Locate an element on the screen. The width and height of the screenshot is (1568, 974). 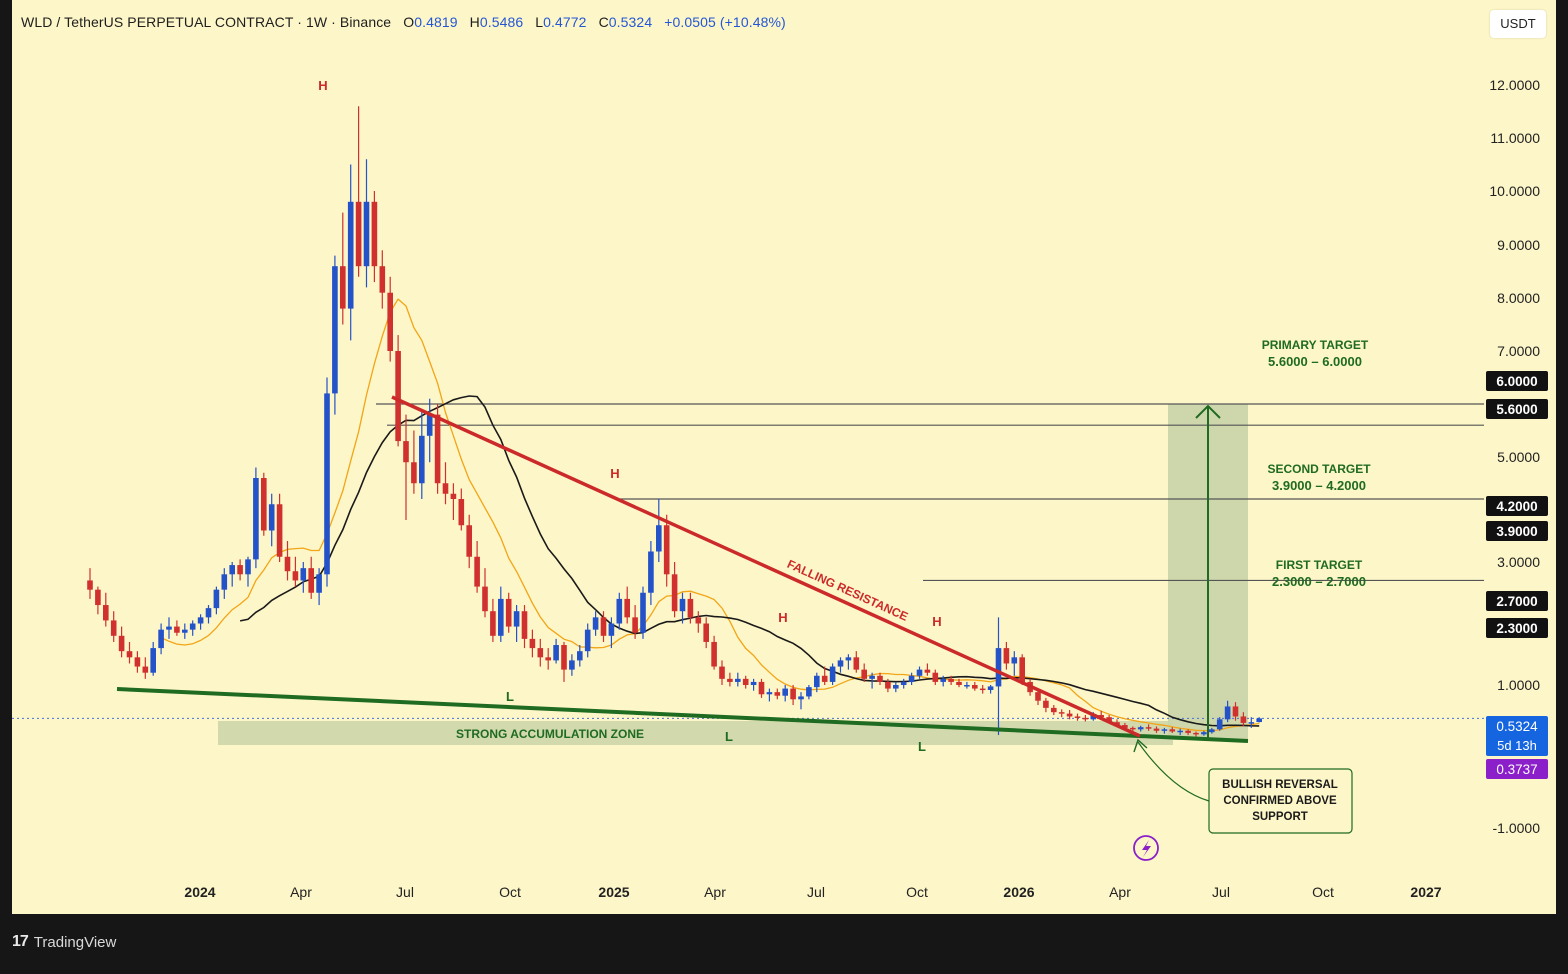
bullish-callout-leader is located at coordinates (1173, 771).